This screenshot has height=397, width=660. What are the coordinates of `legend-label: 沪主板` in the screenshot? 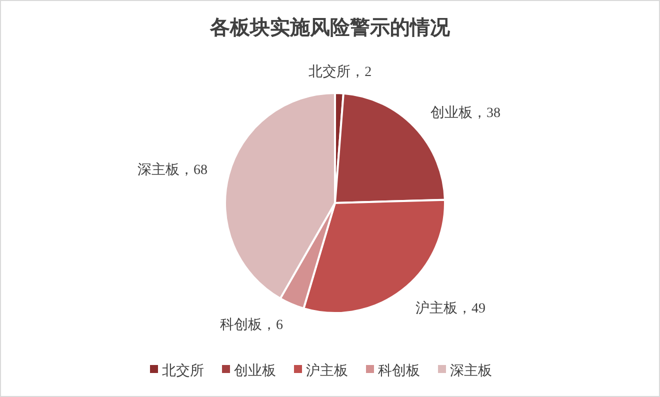 It's located at (327, 370).